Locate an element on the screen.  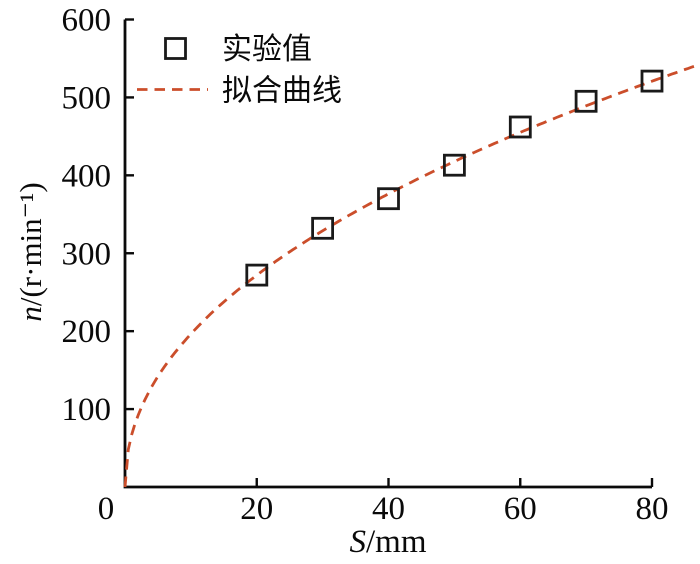
x-axis-title: S/mm is located at coordinates (387, 542).